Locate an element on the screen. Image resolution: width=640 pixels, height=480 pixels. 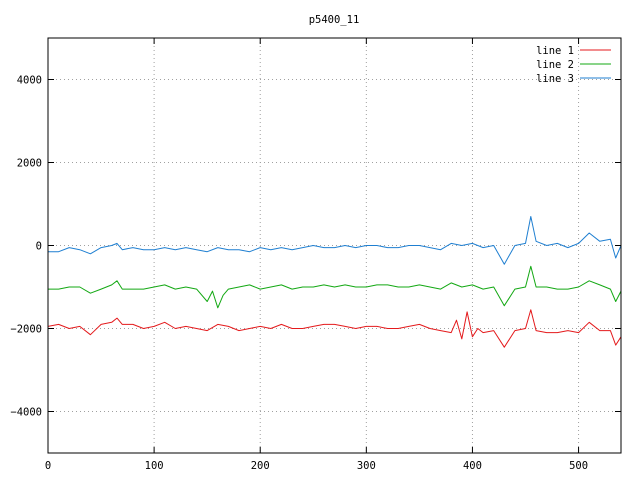
x-tick-label: 0 is located at coordinates (48, 466).